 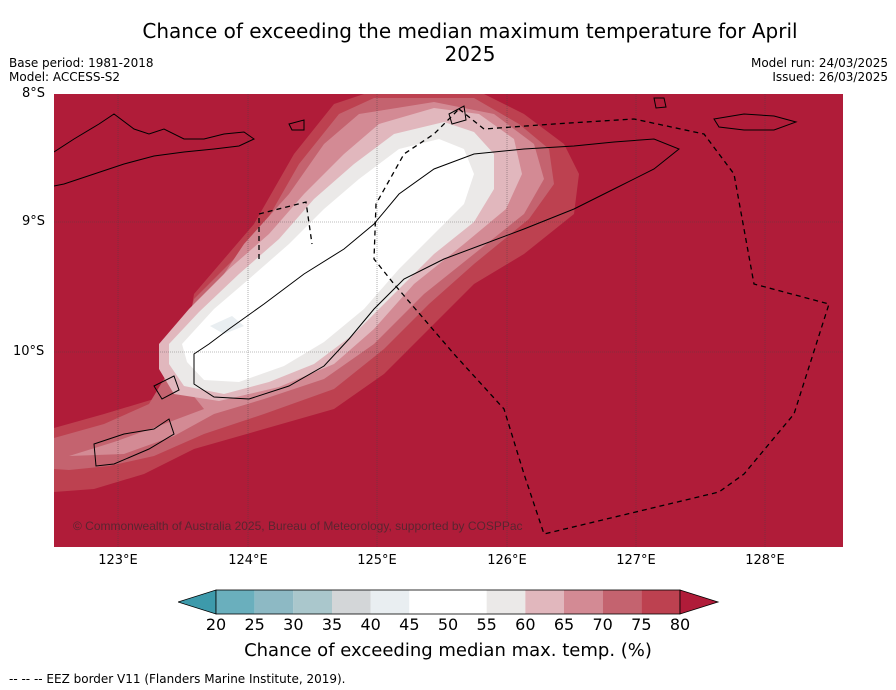 What do you see at coordinates (29, 351) in the screenshot?
I see `lat-label-10s: 10°S` at bounding box center [29, 351].